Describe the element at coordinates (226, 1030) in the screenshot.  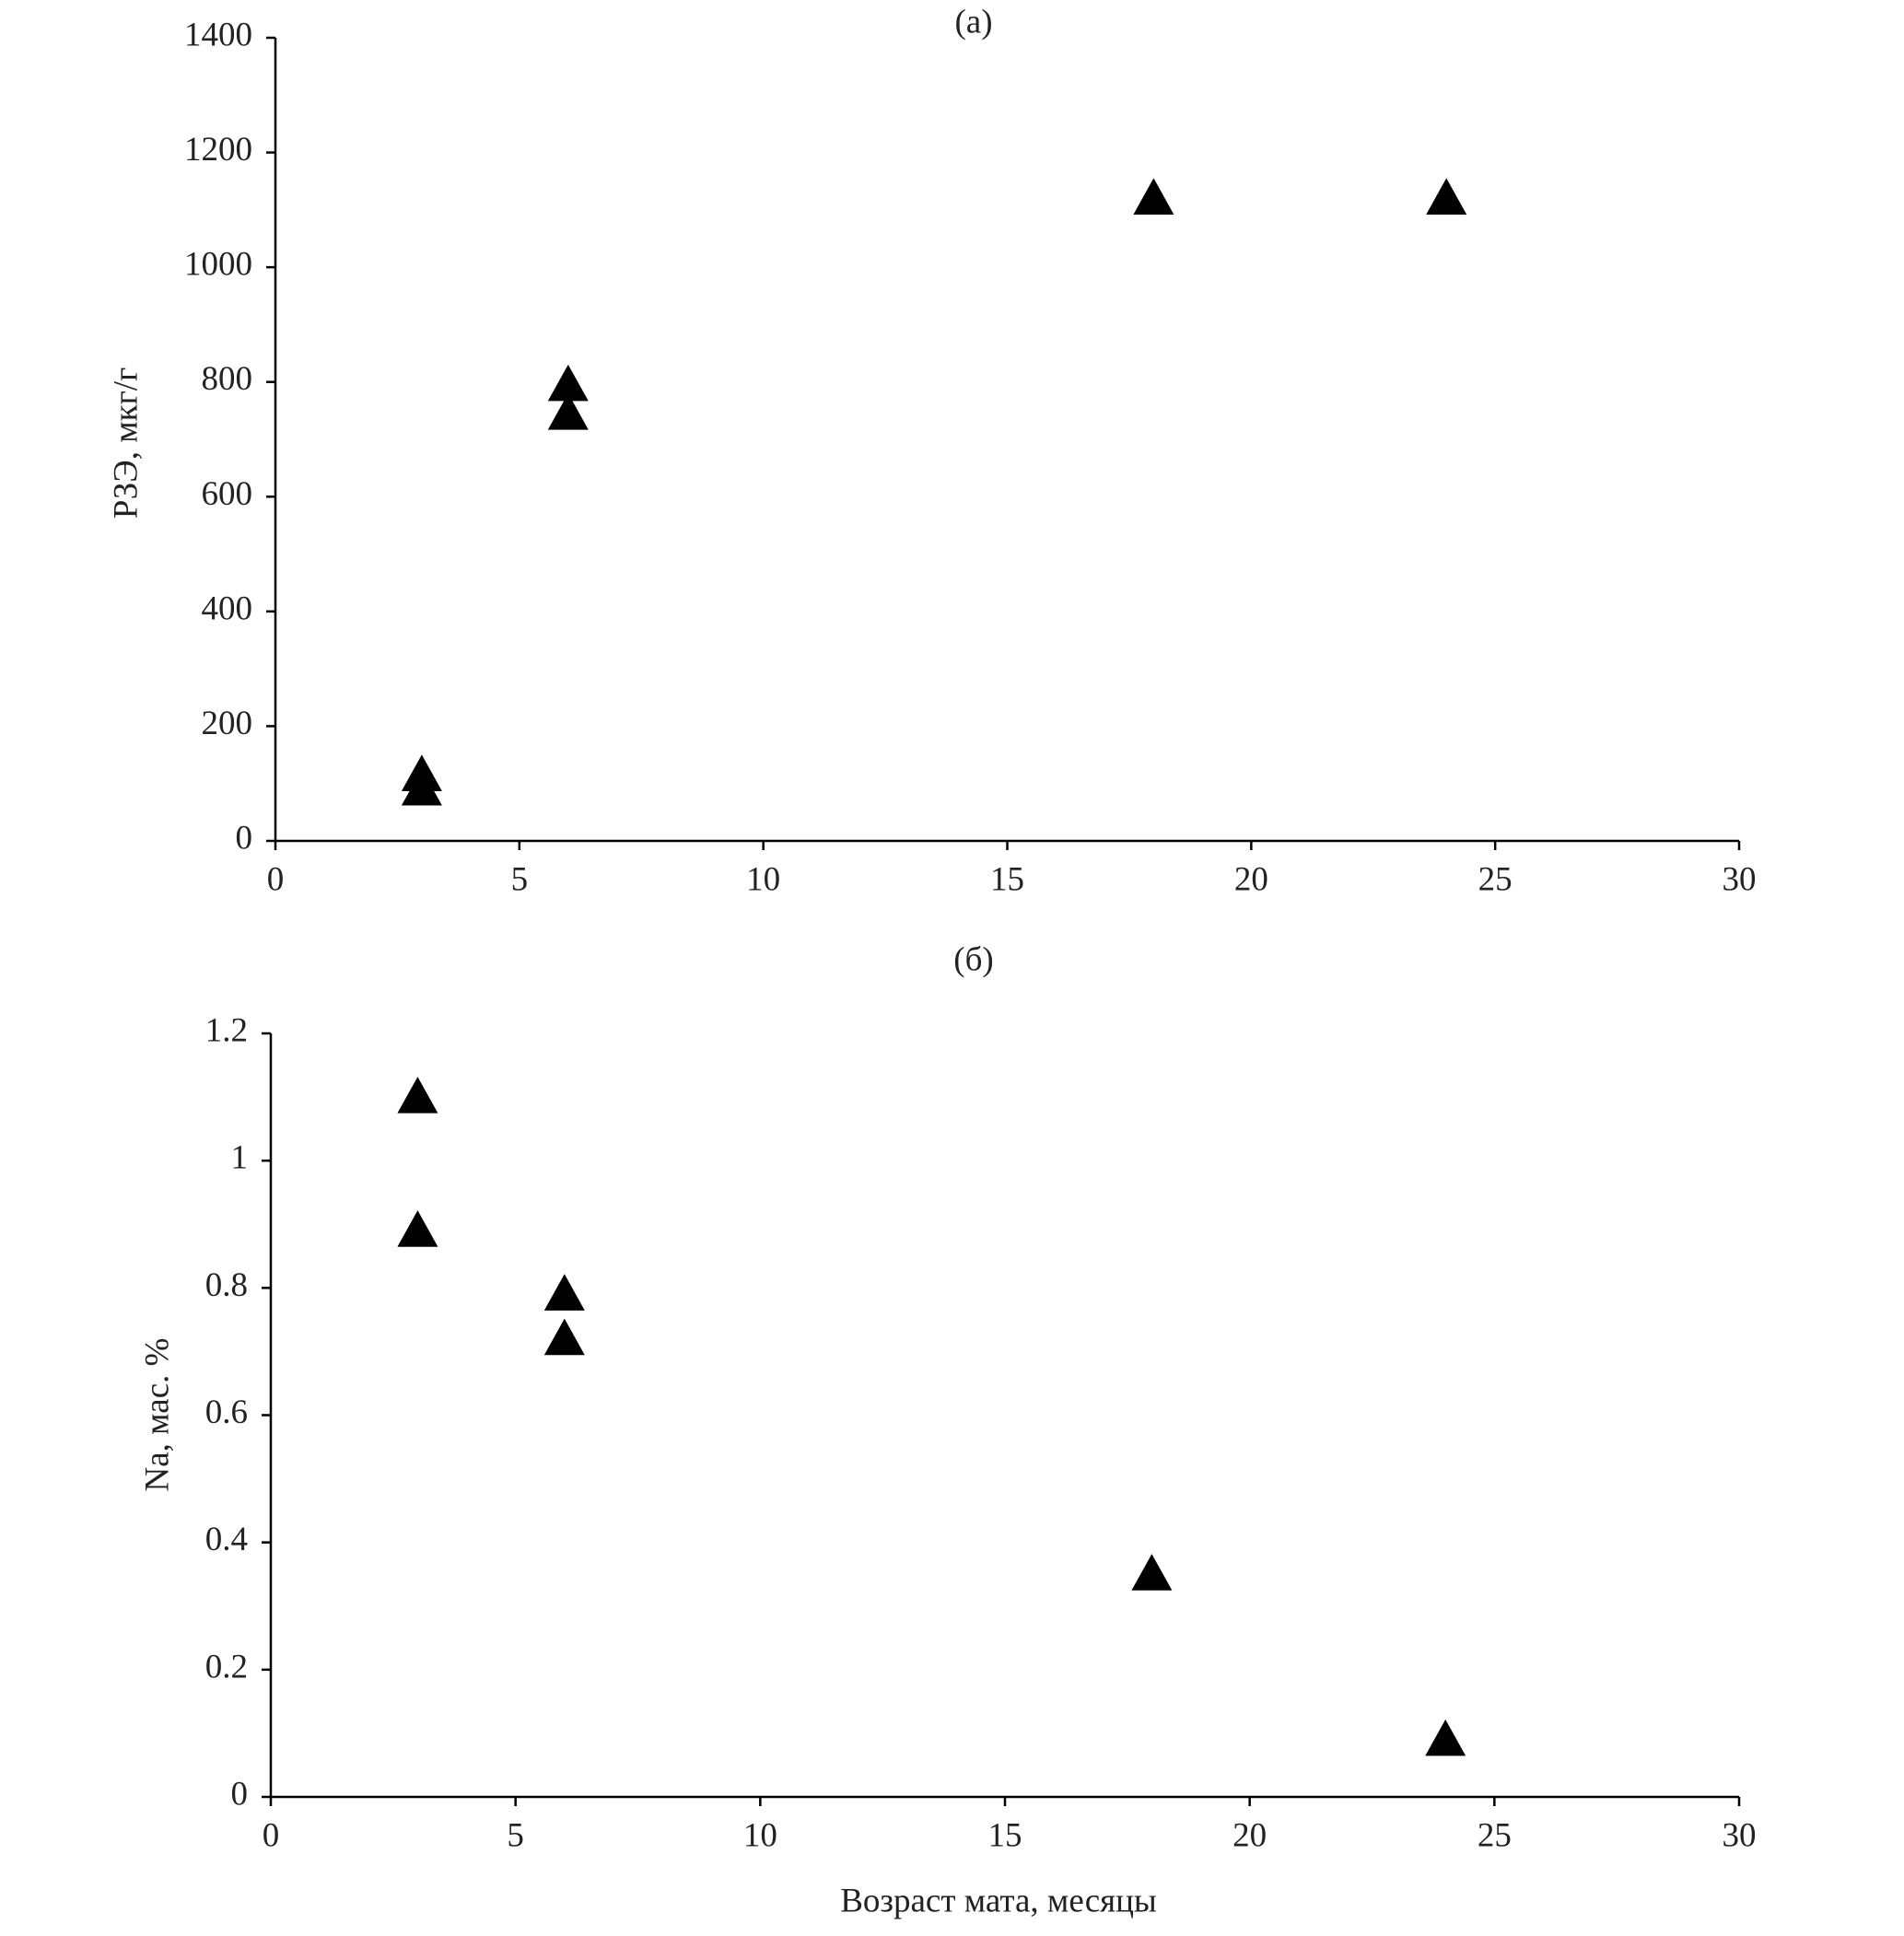
I see `y-tick-label: 1.2` at that location.